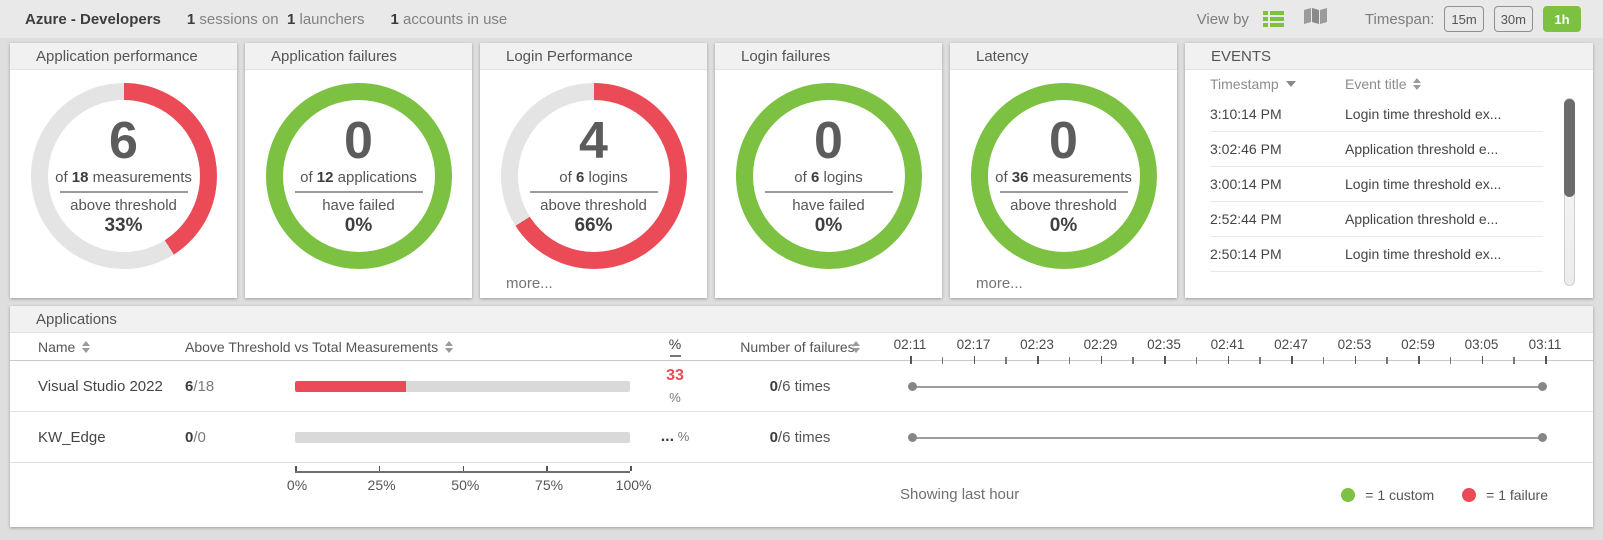 This screenshot has width=1603, height=540. What do you see at coordinates (593, 141) in the screenshot?
I see `gauge-value: 4` at bounding box center [593, 141].